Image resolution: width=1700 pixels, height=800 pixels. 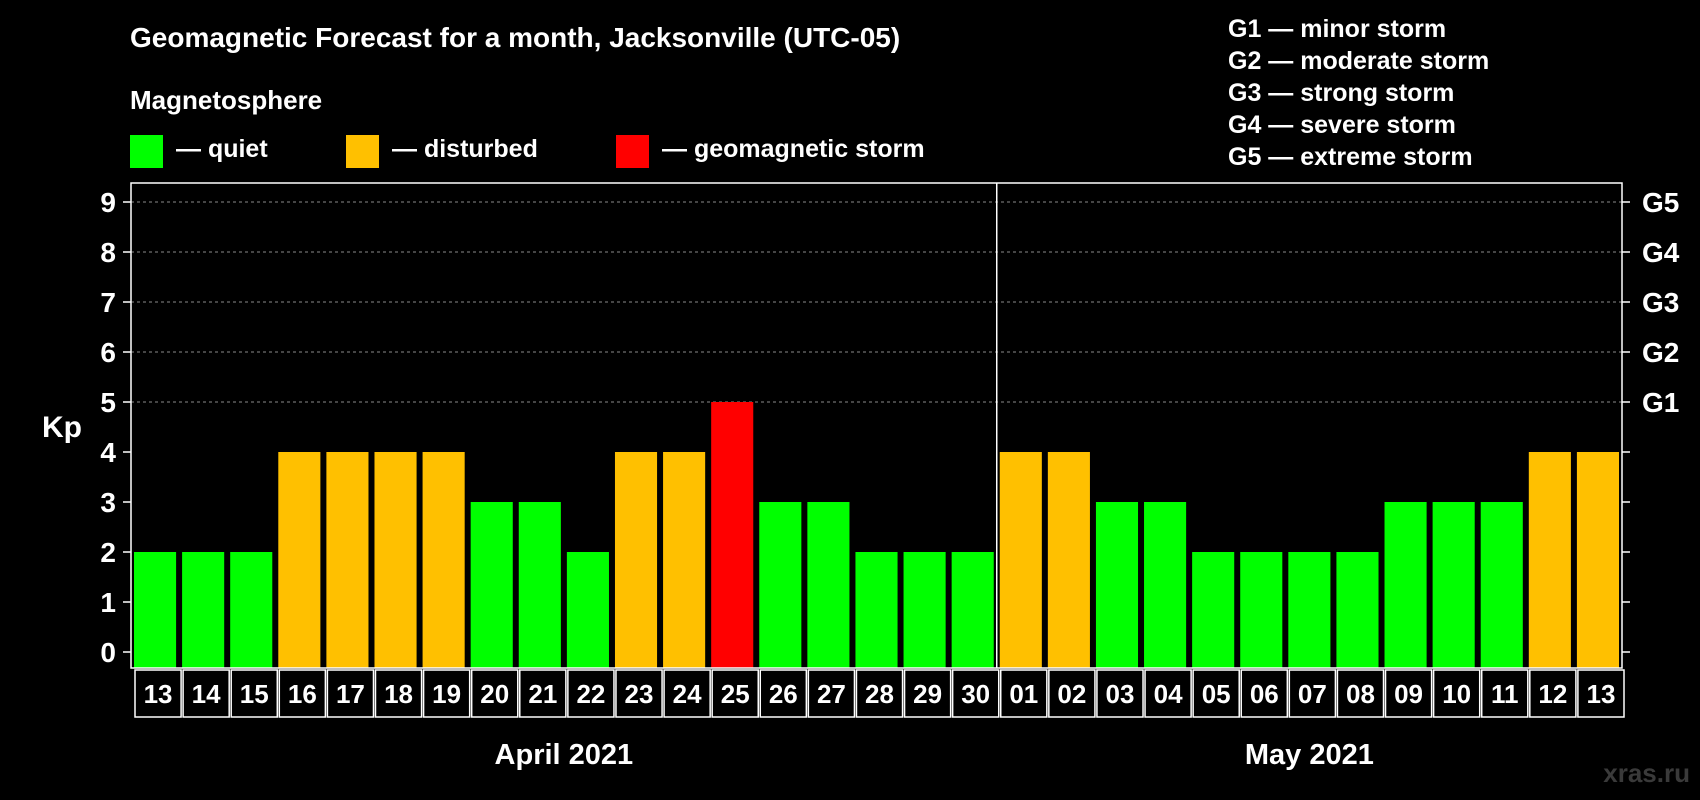 What do you see at coordinates (1661, 252) in the screenshot?
I see `right-label-G4: G4` at bounding box center [1661, 252].